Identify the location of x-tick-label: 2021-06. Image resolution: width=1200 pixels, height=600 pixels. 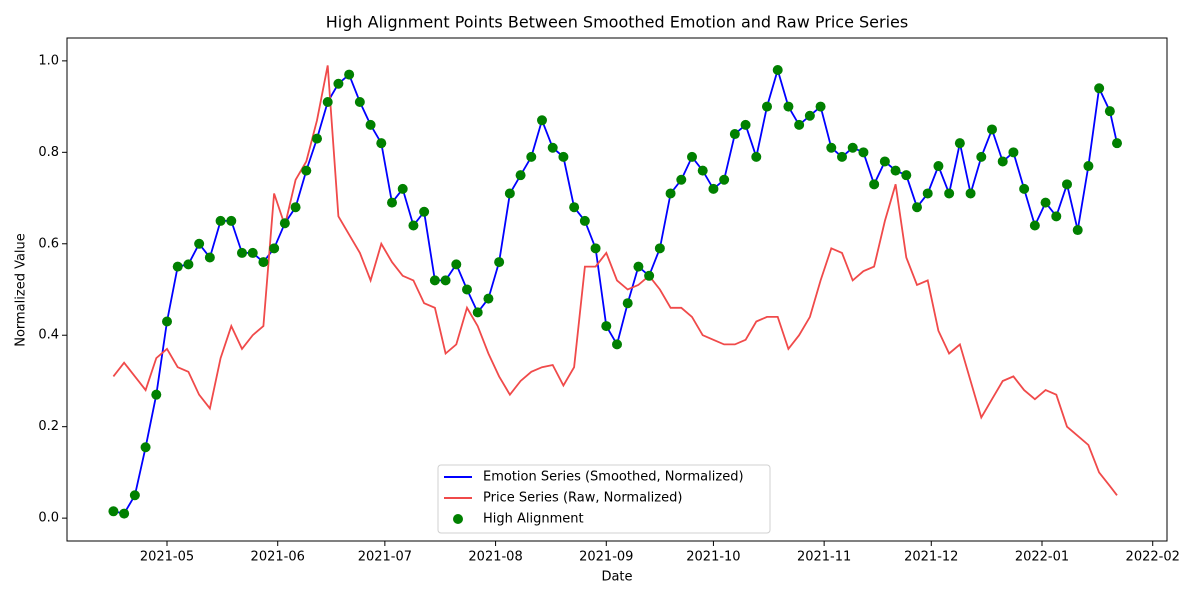
(278, 557).